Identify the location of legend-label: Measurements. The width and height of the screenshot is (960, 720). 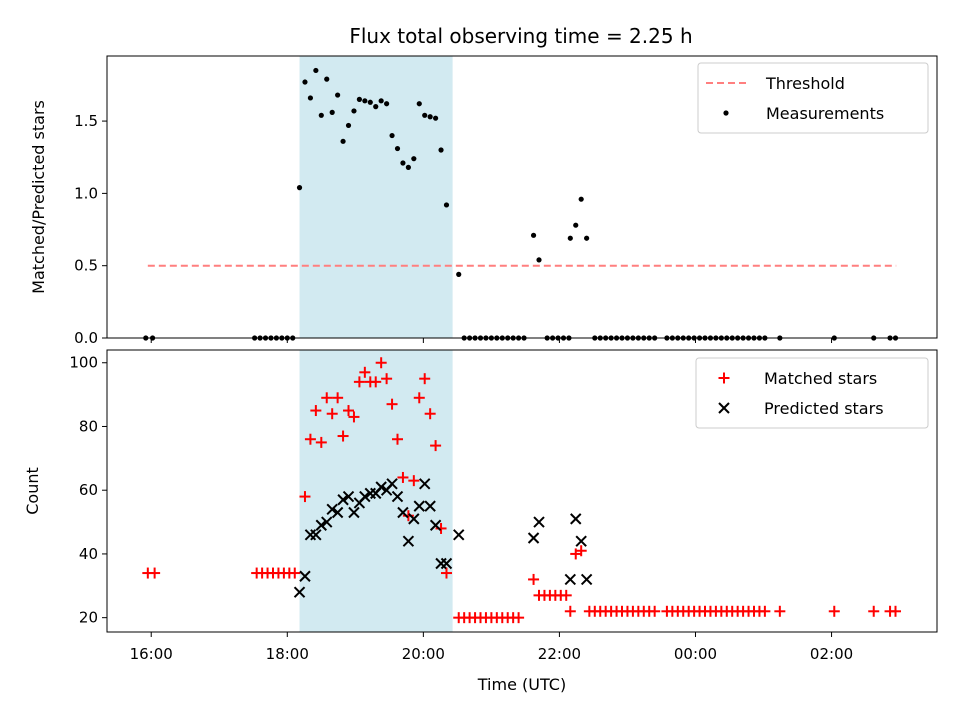
(825, 113).